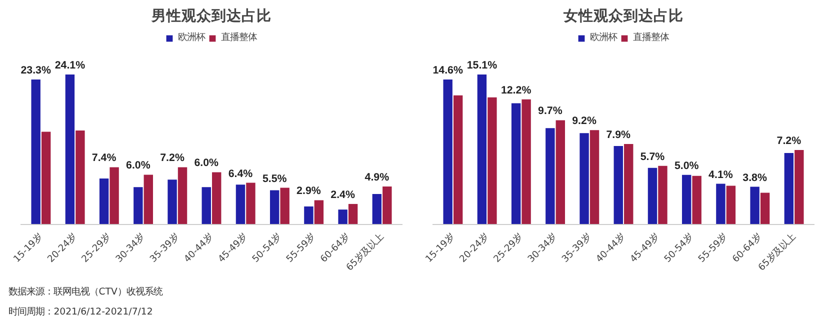 The image size is (831, 331). Describe the element at coordinates (482, 66) in the screenshot. I see `data-label: 15.1%` at that location.